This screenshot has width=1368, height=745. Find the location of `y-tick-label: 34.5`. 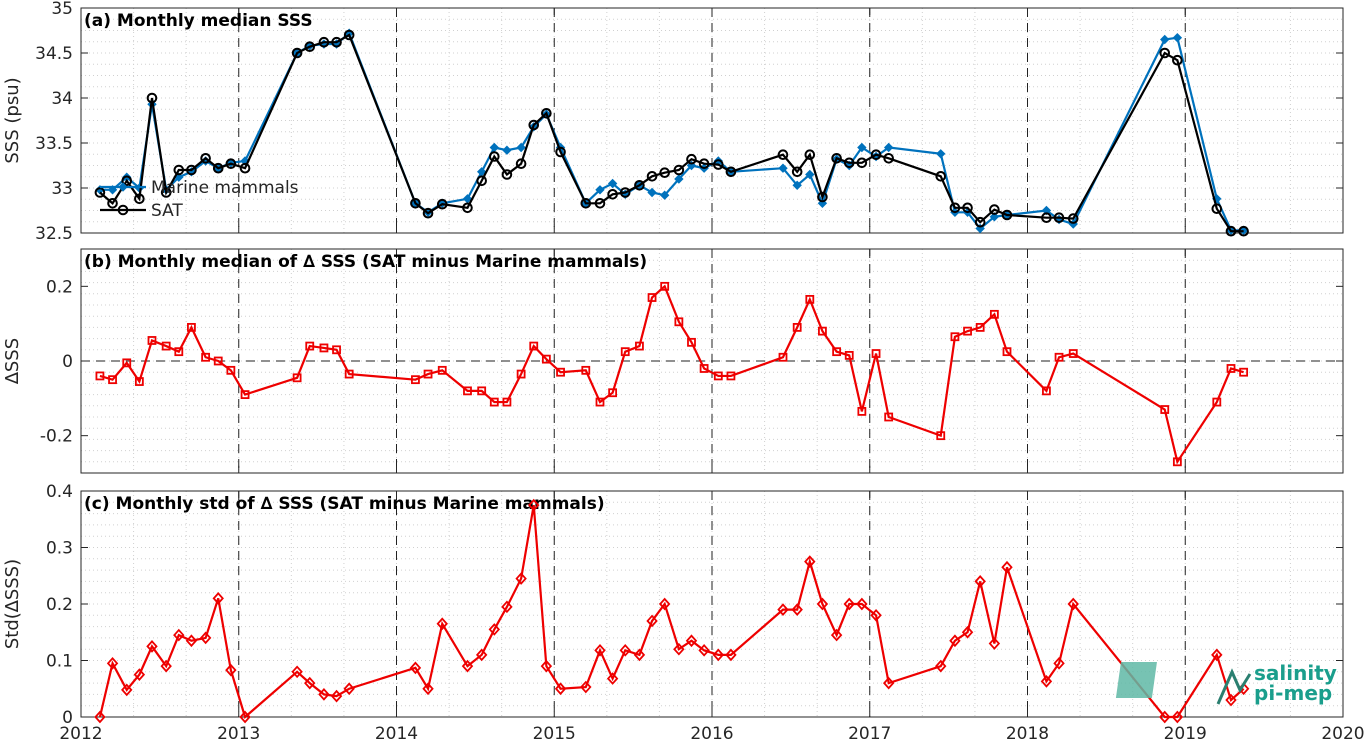

y-tick-label: 34.5 is located at coordinates (54, 54).